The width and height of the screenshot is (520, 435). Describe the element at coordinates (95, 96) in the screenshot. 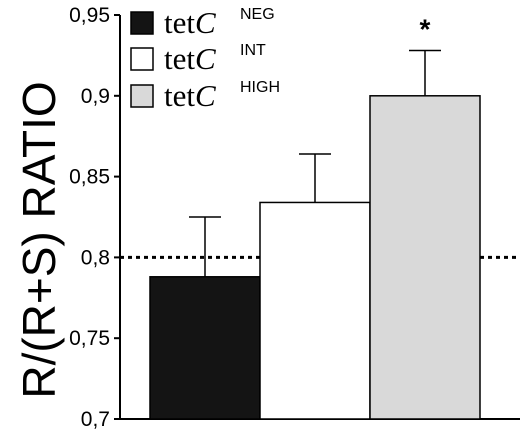

I see `y-tick-label: 0,9` at that location.